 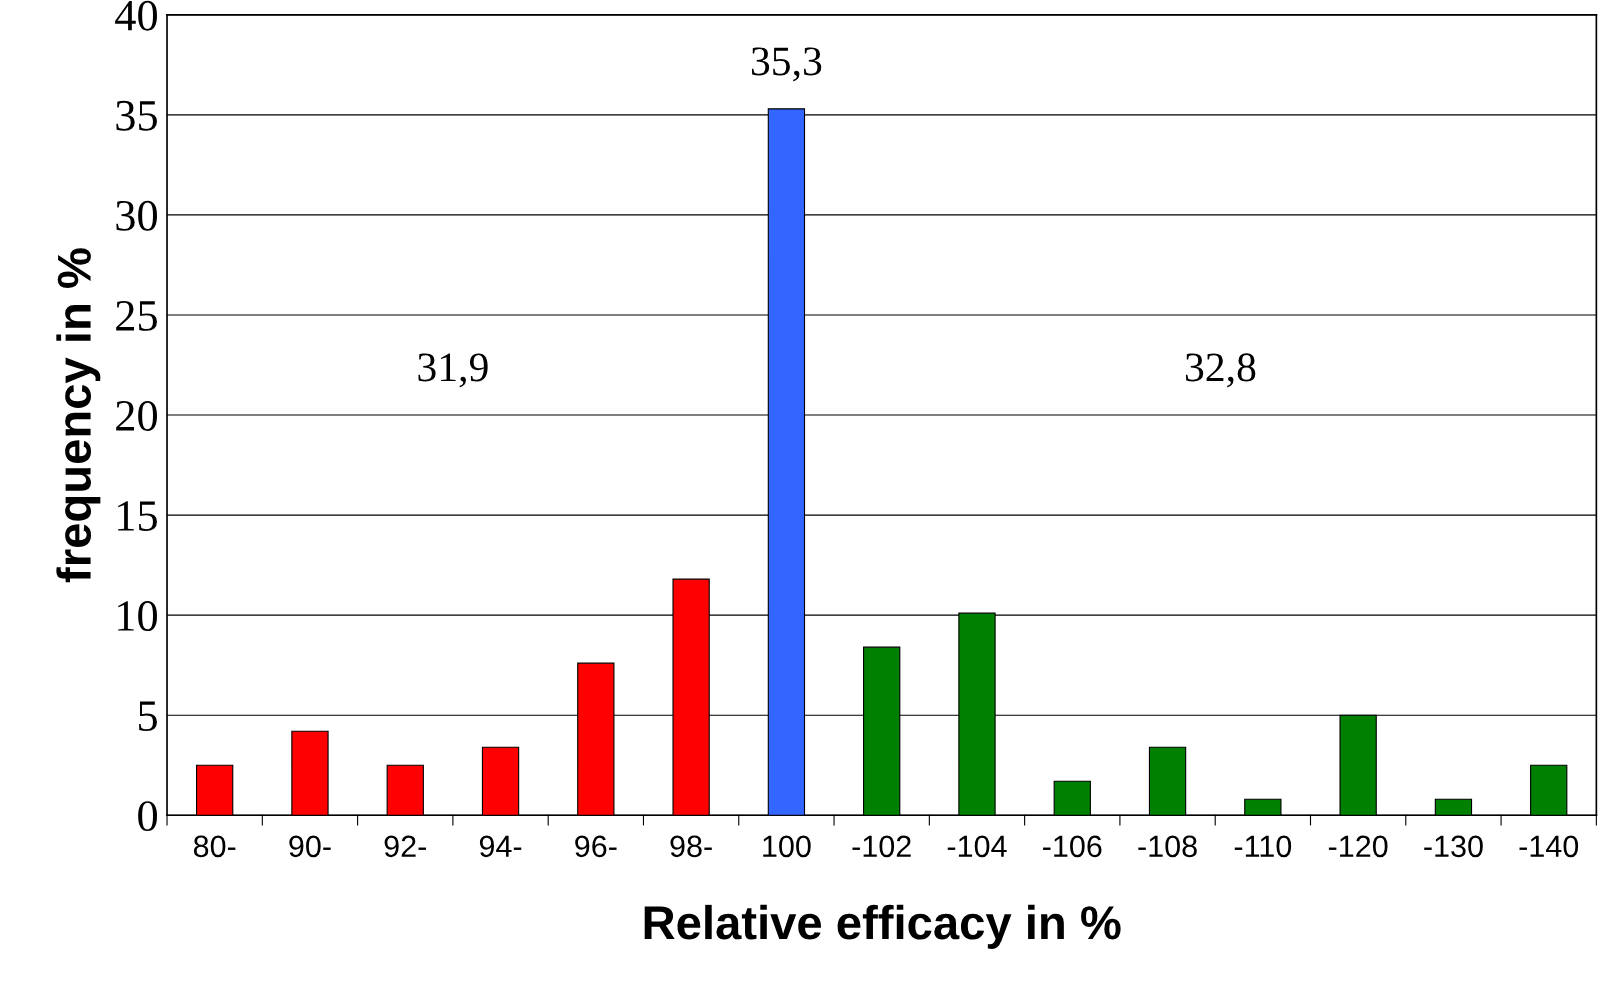 I want to click on x-tick-label: 92-, so click(x=405, y=846).